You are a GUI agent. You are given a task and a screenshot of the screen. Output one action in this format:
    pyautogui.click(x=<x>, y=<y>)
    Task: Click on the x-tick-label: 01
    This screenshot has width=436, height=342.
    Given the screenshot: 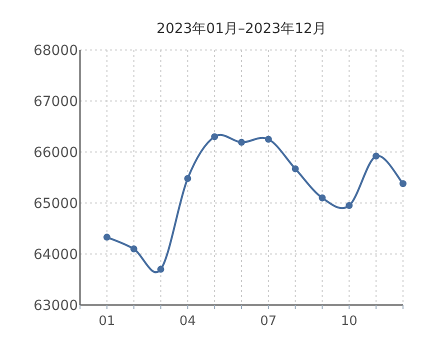 What is the action you would take?
    pyautogui.click(x=107, y=321)
    